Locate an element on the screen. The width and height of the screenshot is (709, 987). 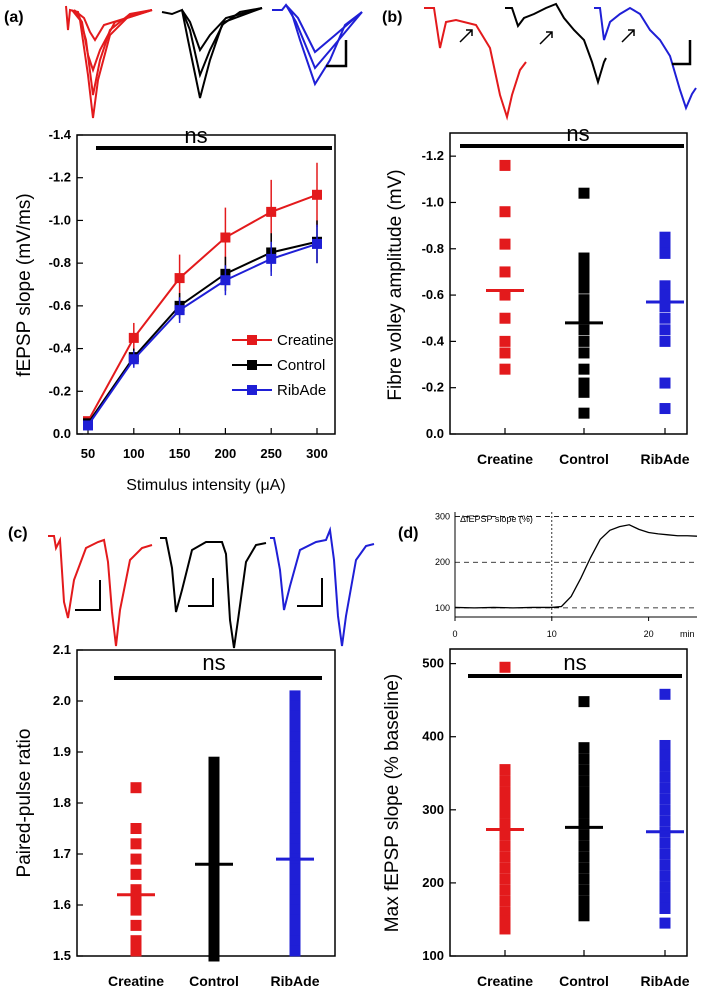
legend-label-ribade: RibAde is located at coordinates (301, 390).